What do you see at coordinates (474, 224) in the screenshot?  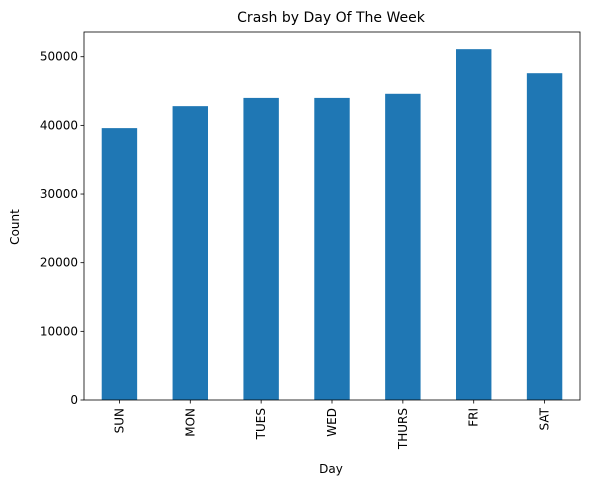 I see `bar-fri` at bounding box center [474, 224].